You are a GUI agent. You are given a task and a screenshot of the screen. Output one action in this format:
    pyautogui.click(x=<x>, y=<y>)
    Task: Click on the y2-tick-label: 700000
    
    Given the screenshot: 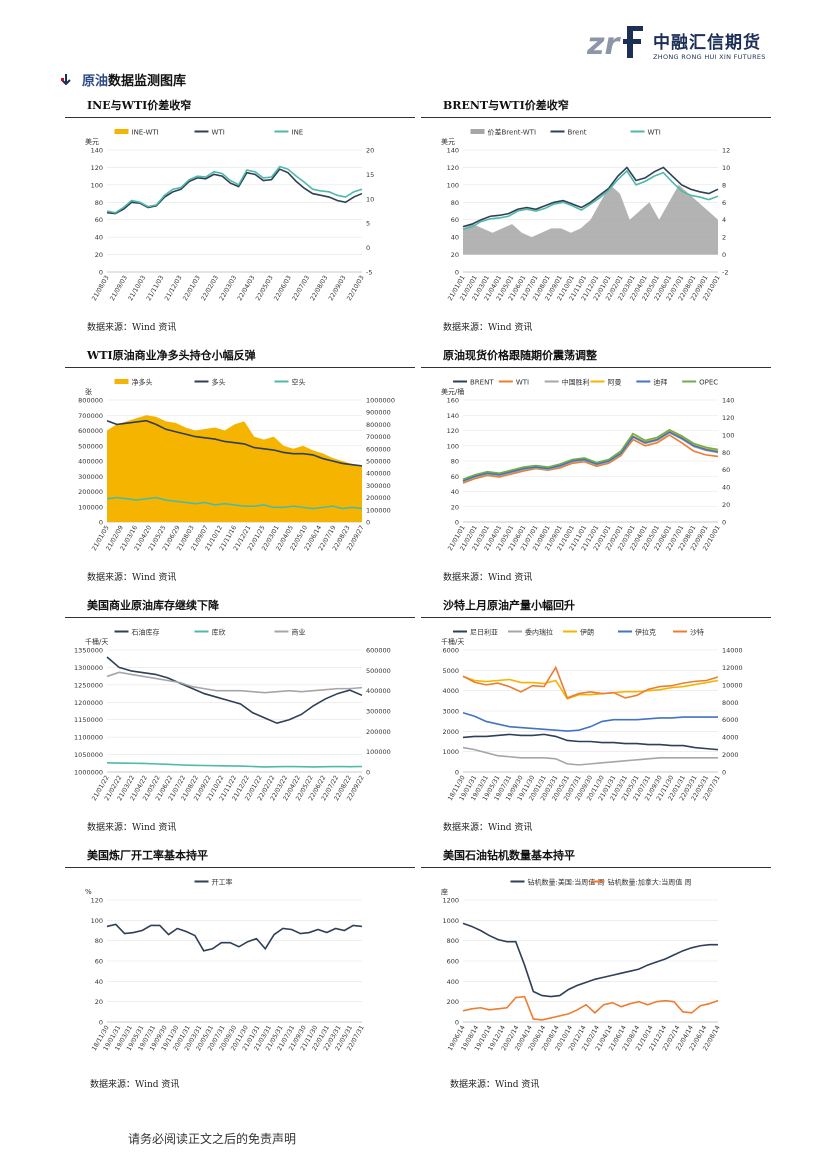 What is the action you would take?
    pyautogui.click(x=378, y=437)
    